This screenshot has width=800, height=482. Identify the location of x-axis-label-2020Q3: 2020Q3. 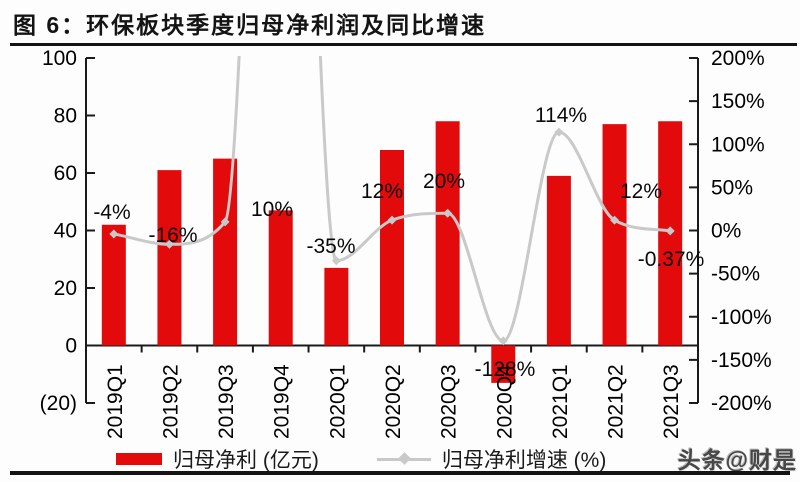
(449, 401).